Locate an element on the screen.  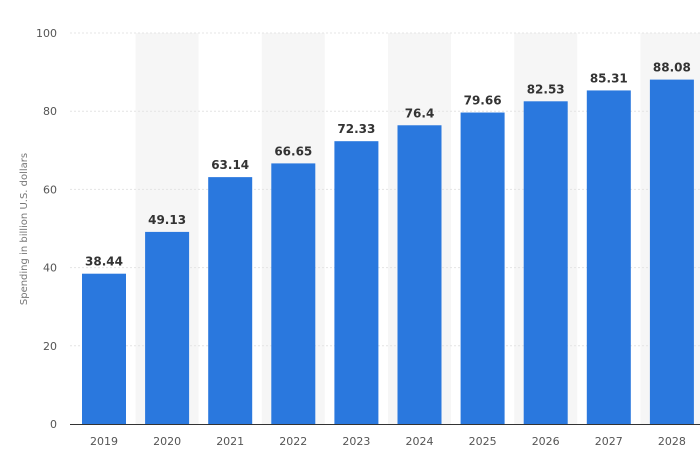
x-tick-label-2025: 2025 is located at coordinates (483, 441).